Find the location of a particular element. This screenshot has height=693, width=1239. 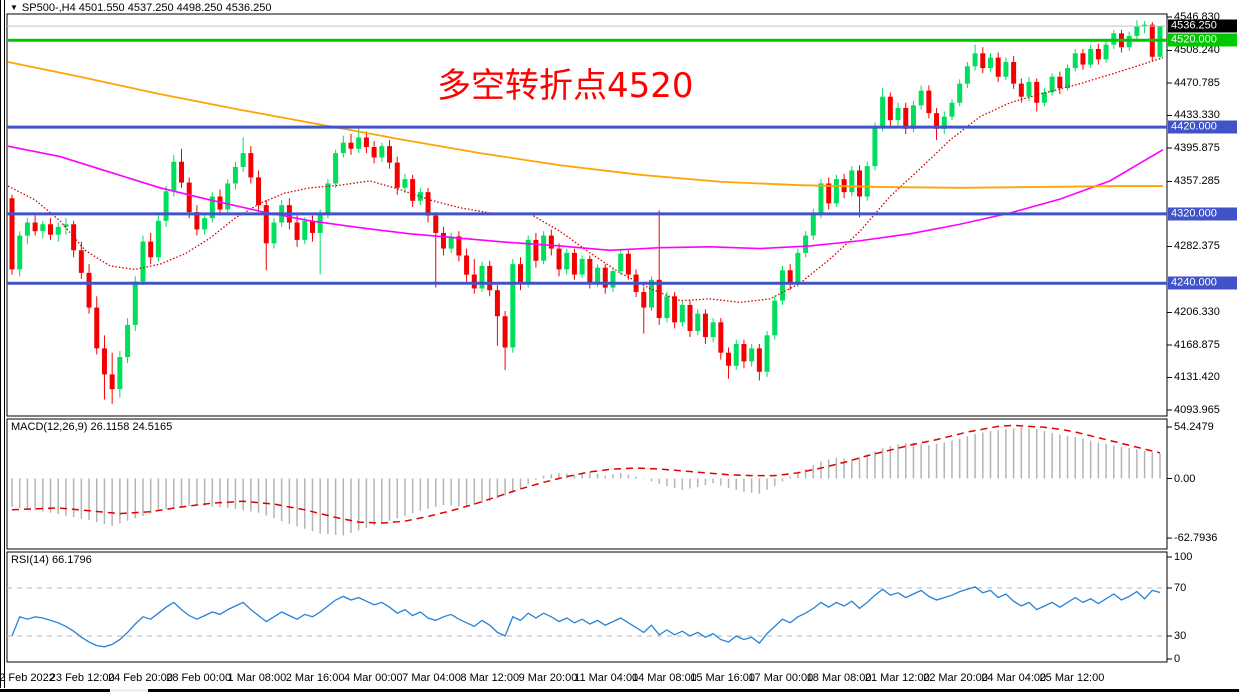

macd-signal-line is located at coordinates (586, 474).